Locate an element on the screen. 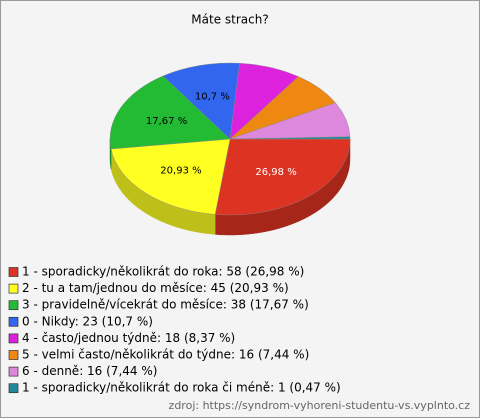 The image size is (480, 418). legend-label: 0 - Nikdy: 23 (10,7 %) is located at coordinates (87, 321).